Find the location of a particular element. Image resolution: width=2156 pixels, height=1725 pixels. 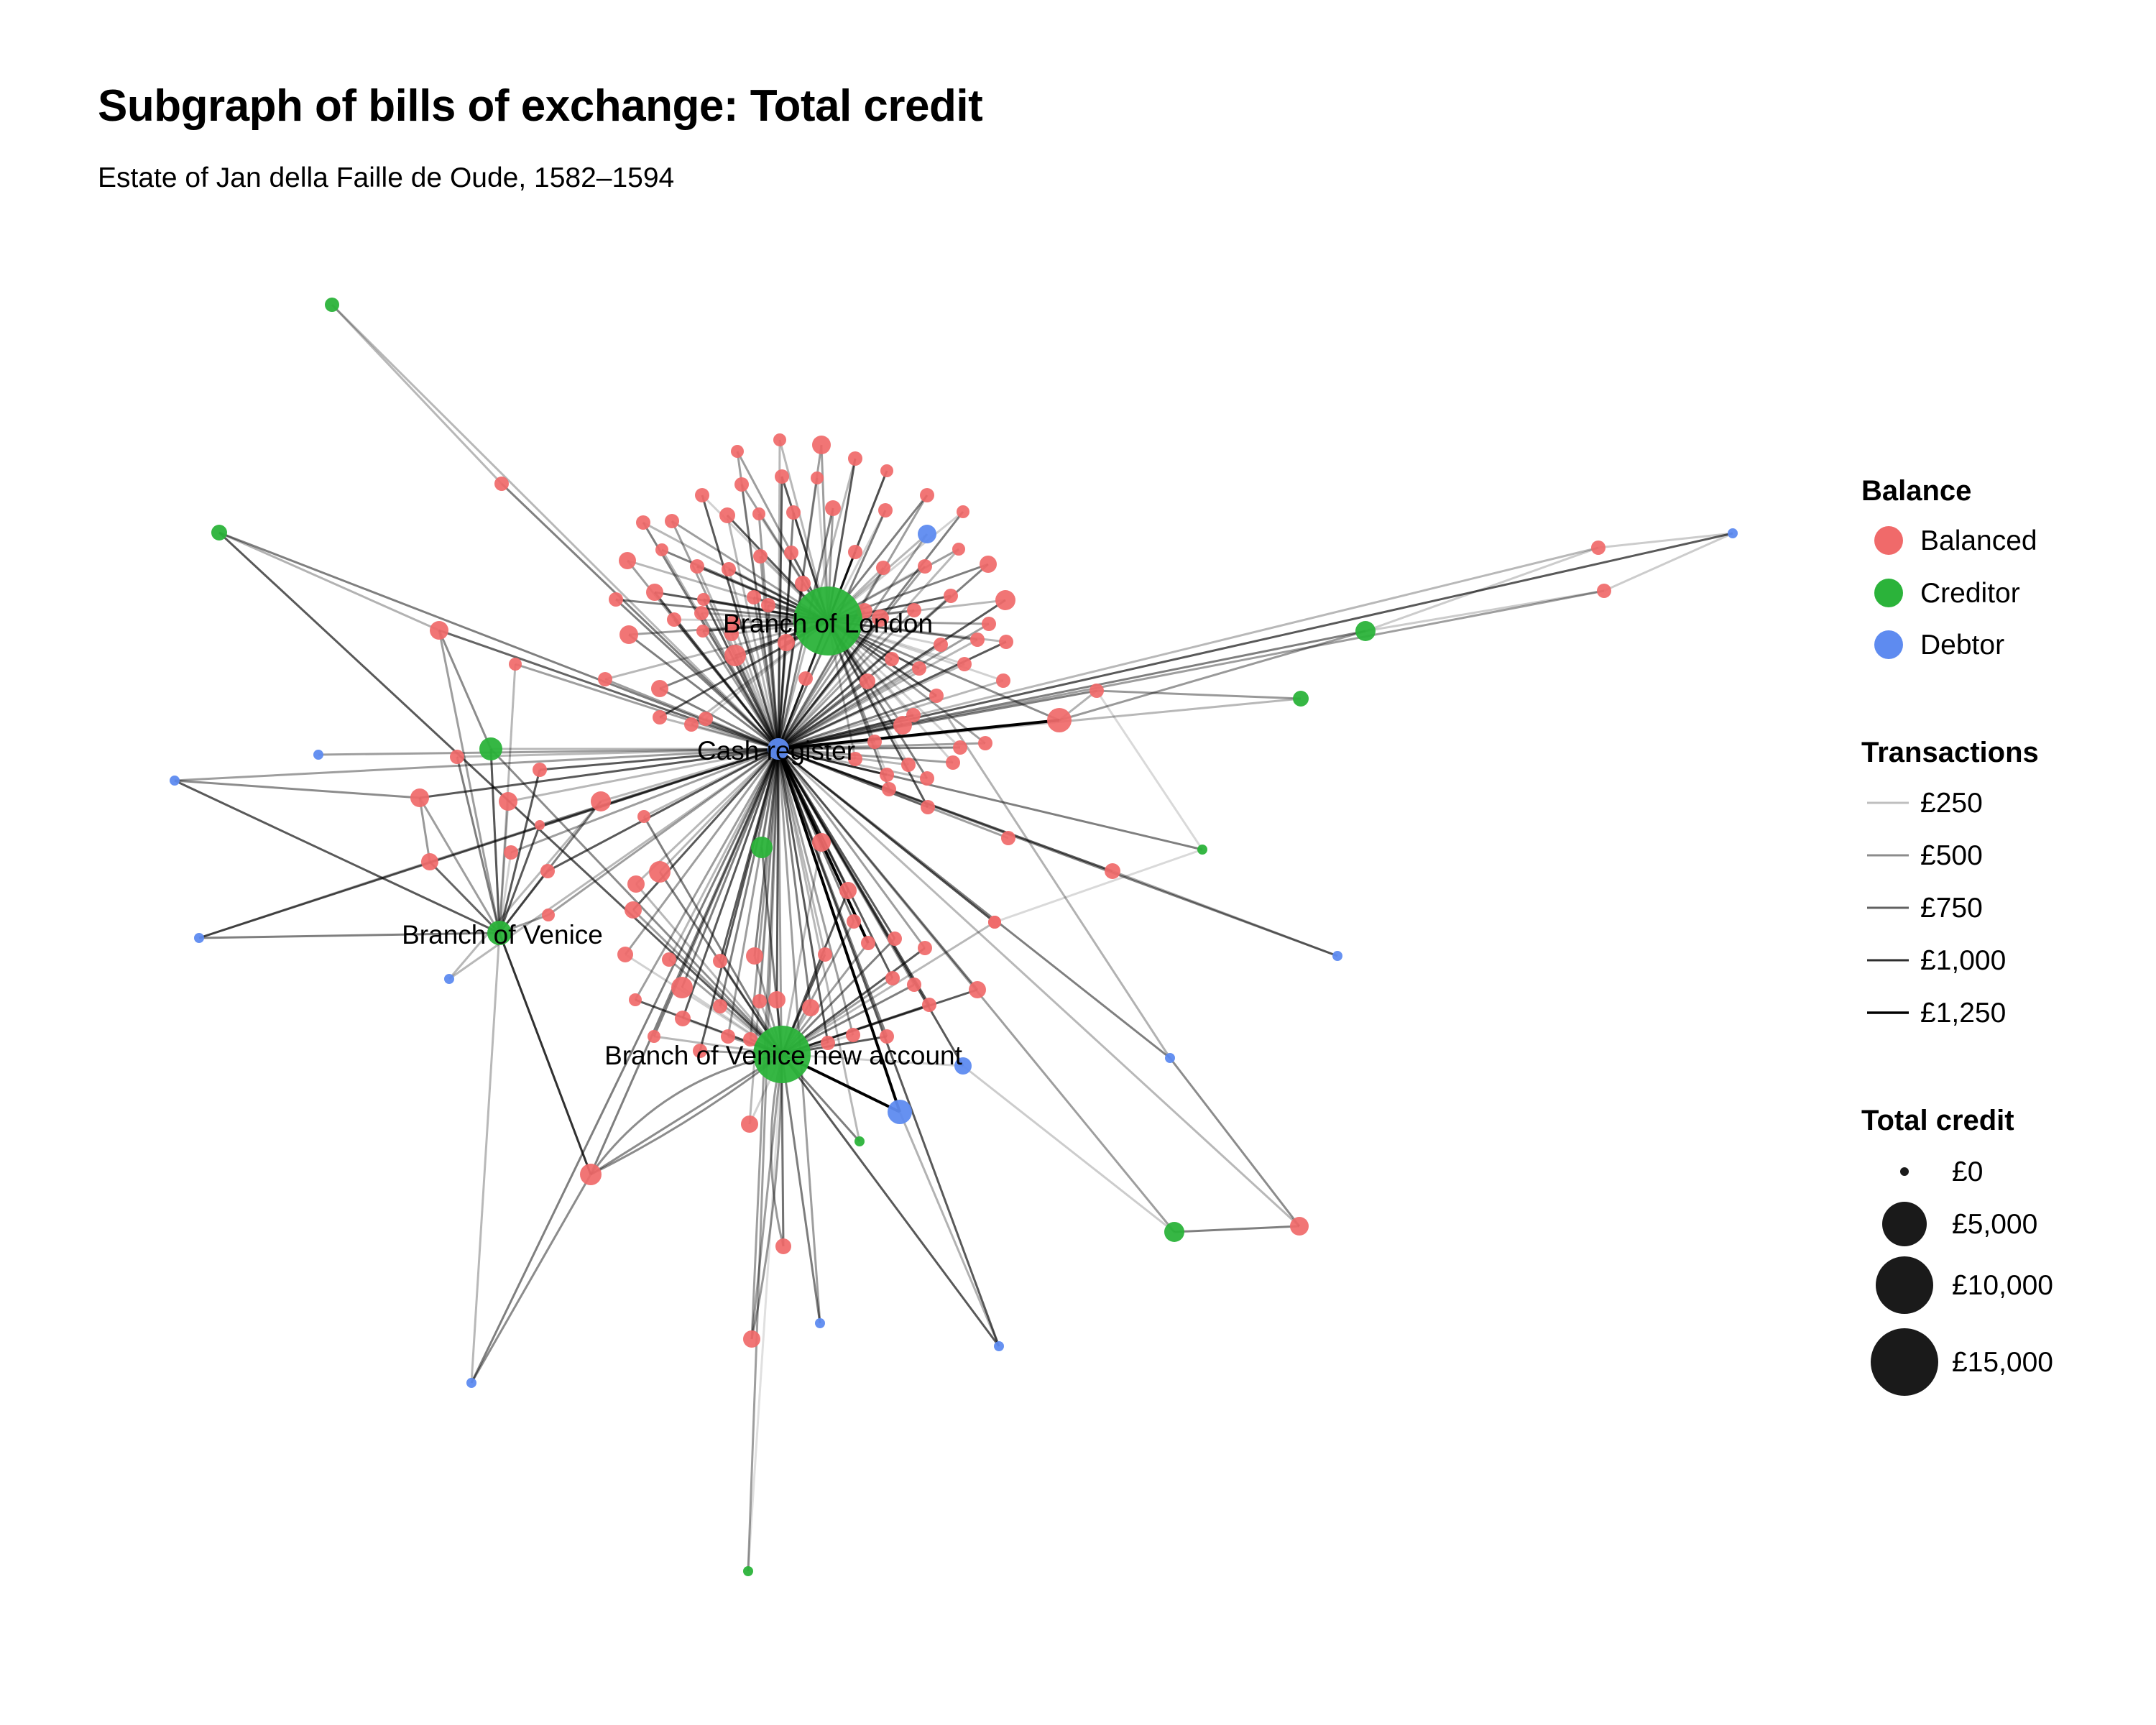

cash-register-node is located at coordinates (778, 749).